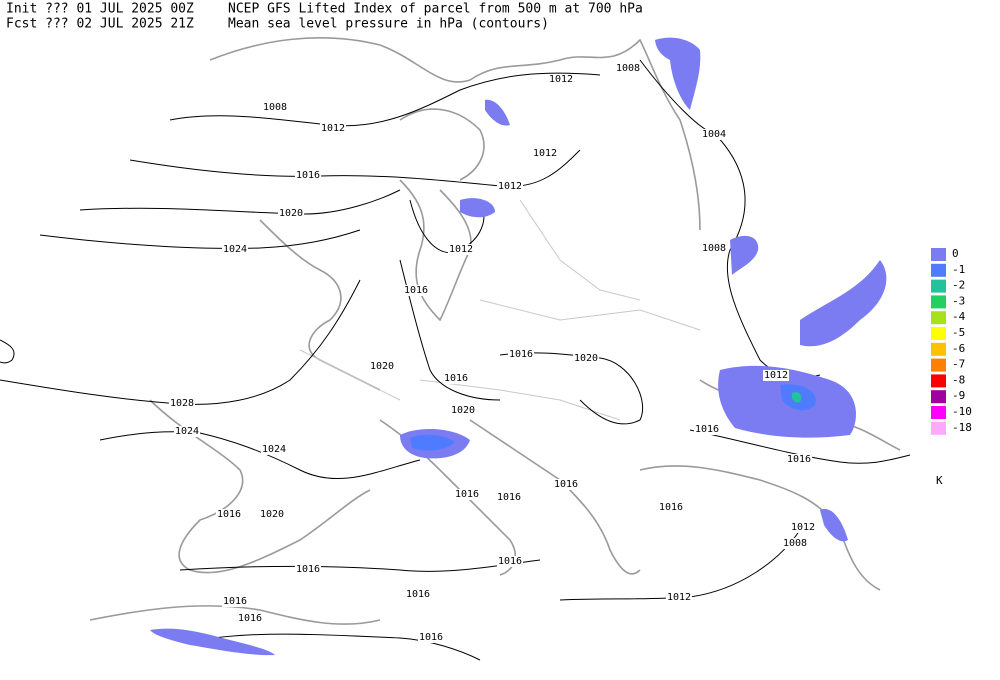 The width and height of the screenshot is (1000, 680). I want to click on legend-label: -2, so click(958, 285).